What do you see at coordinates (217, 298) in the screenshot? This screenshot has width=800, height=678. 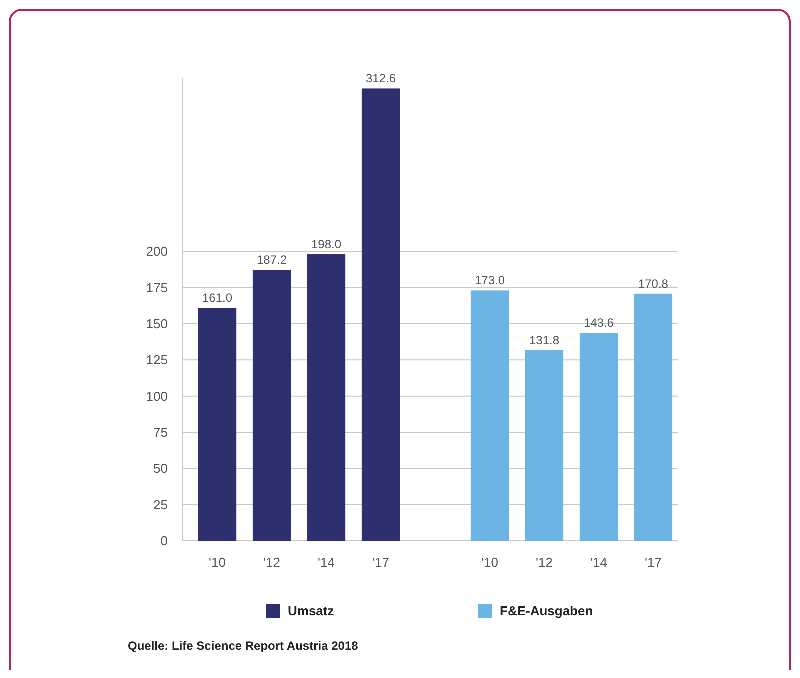 I see `data-label: 161.0` at bounding box center [217, 298].